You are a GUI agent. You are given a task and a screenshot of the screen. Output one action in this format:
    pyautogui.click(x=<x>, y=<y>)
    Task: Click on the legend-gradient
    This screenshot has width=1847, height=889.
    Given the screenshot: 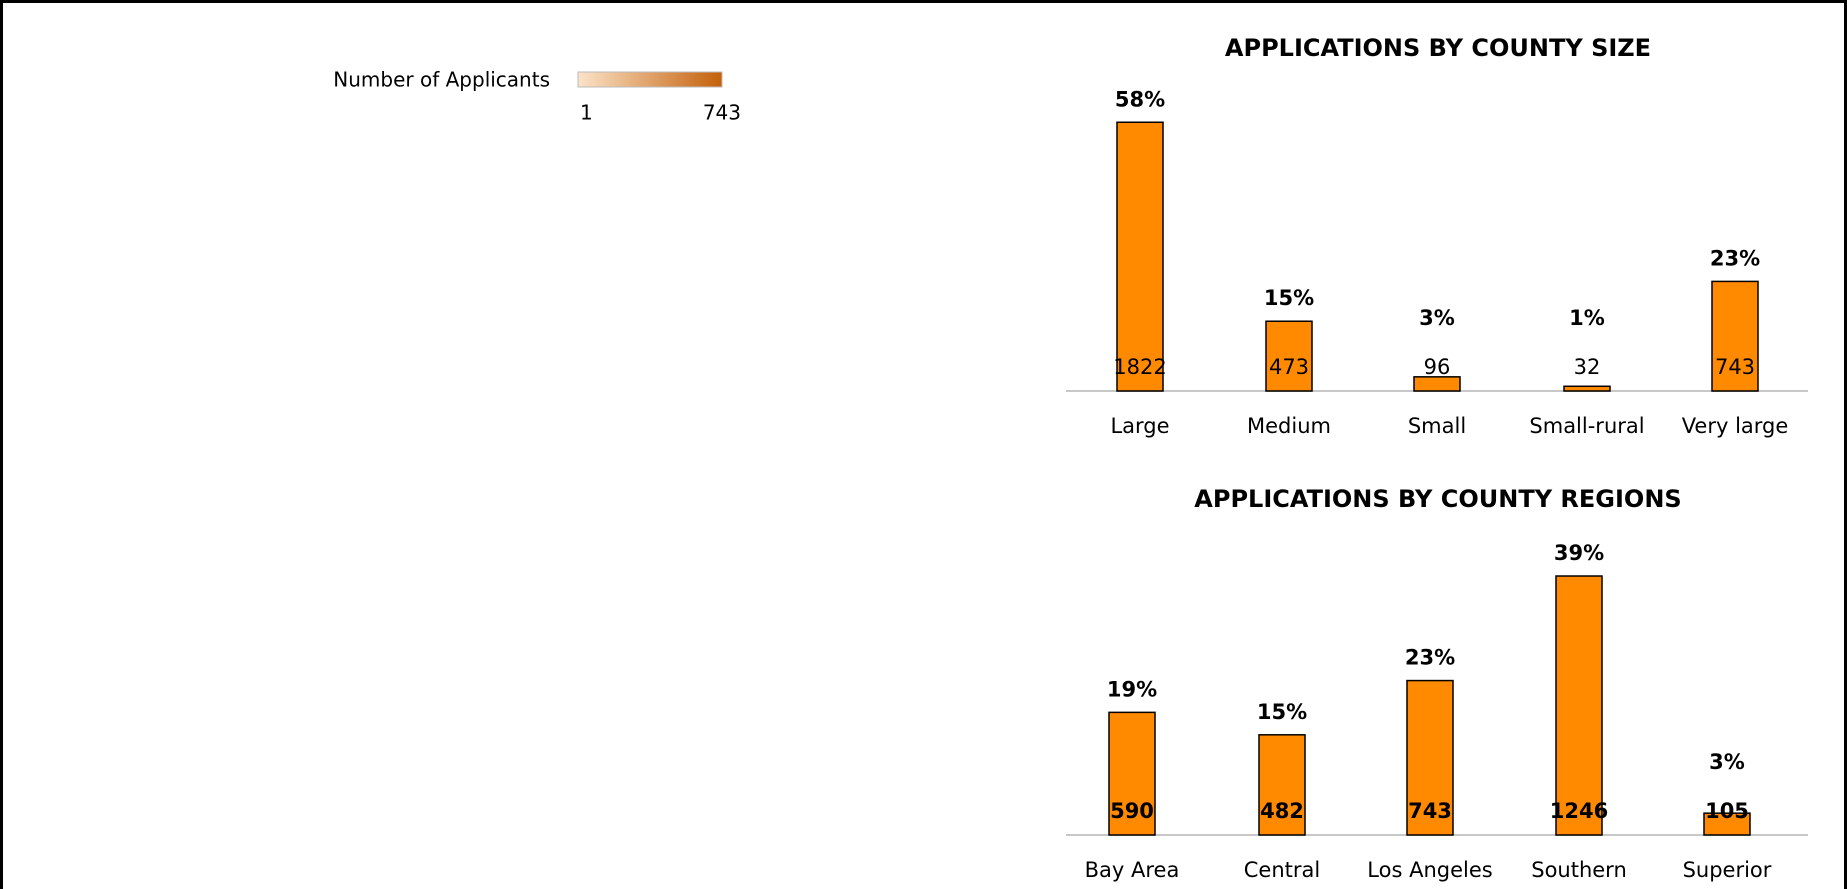 What is the action you would take?
    pyautogui.click(x=650, y=79)
    